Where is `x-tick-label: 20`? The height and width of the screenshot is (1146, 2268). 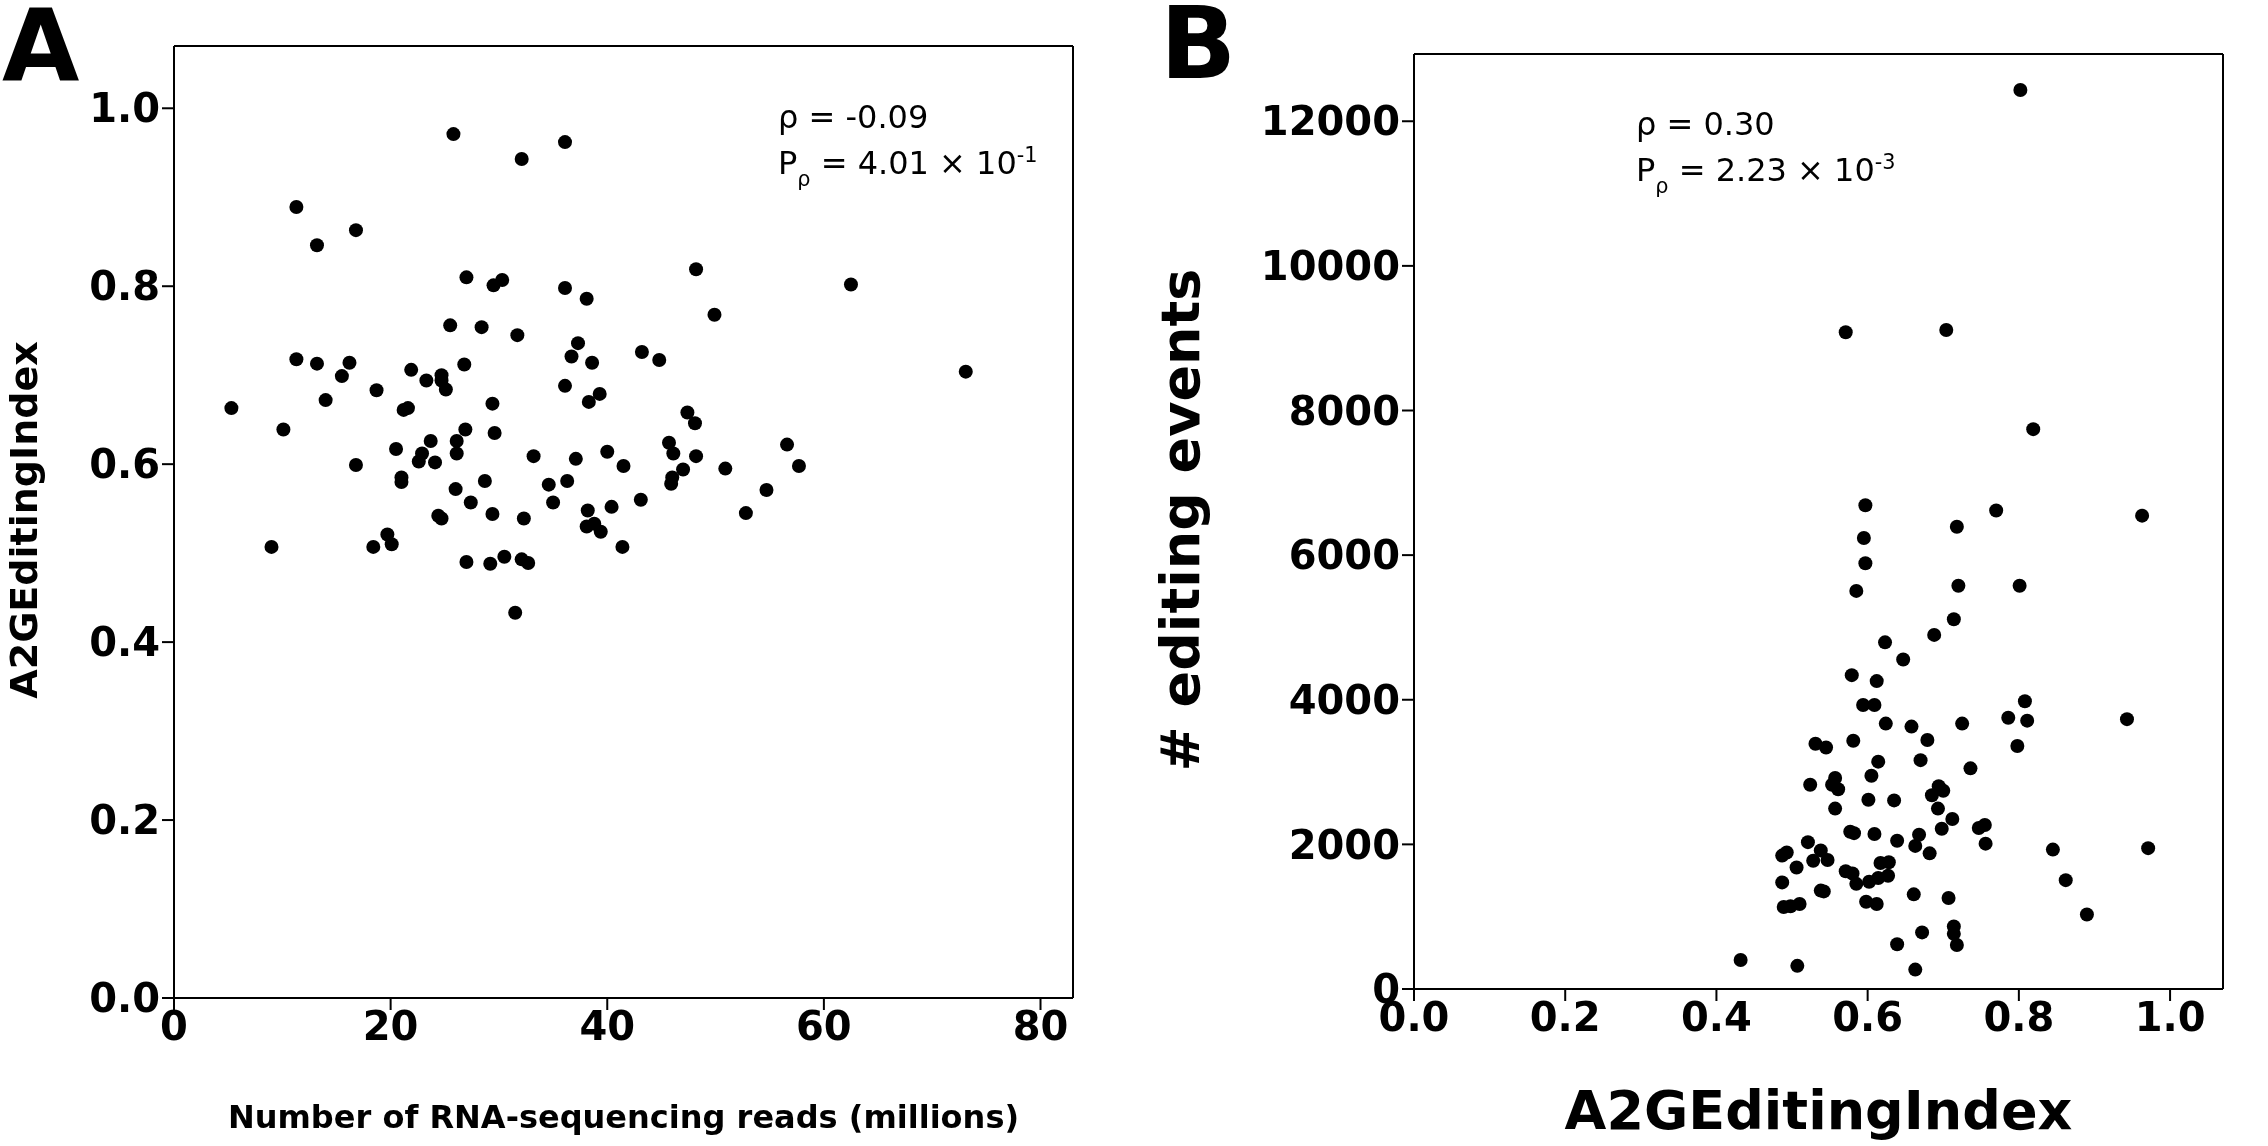
x-tick-label: 20 is located at coordinates (390, 1026).